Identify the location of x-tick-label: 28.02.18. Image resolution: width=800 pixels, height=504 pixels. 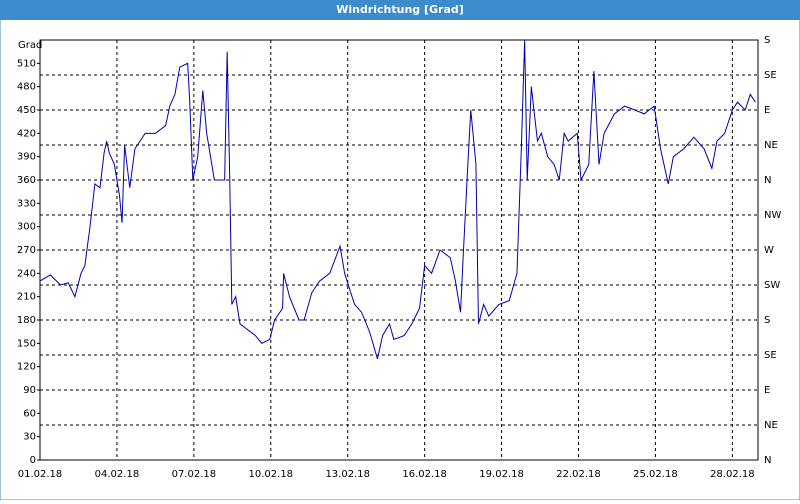
(732, 474).